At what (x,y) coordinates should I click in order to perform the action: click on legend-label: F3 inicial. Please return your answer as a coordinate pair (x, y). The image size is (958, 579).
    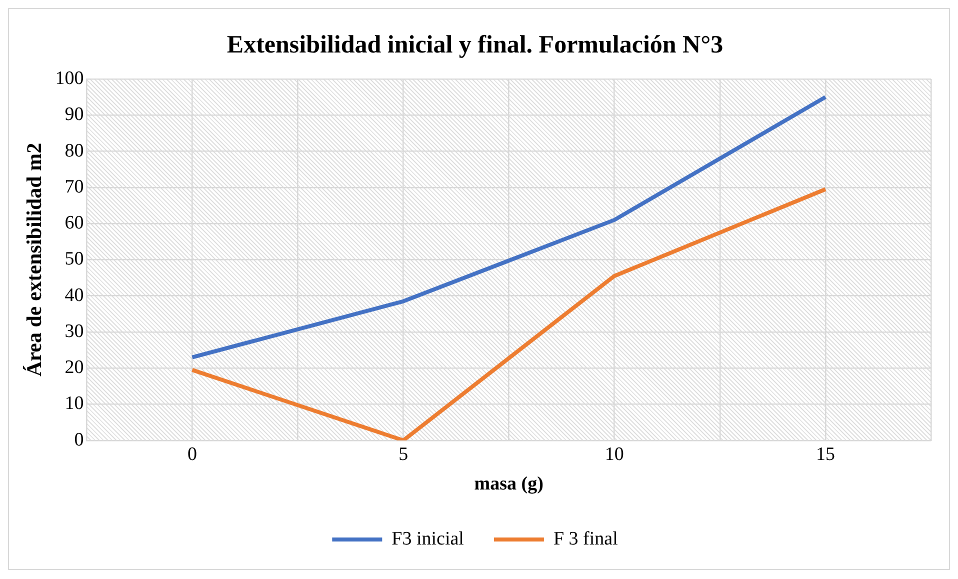
    Looking at the image, I should click on (428, 539).